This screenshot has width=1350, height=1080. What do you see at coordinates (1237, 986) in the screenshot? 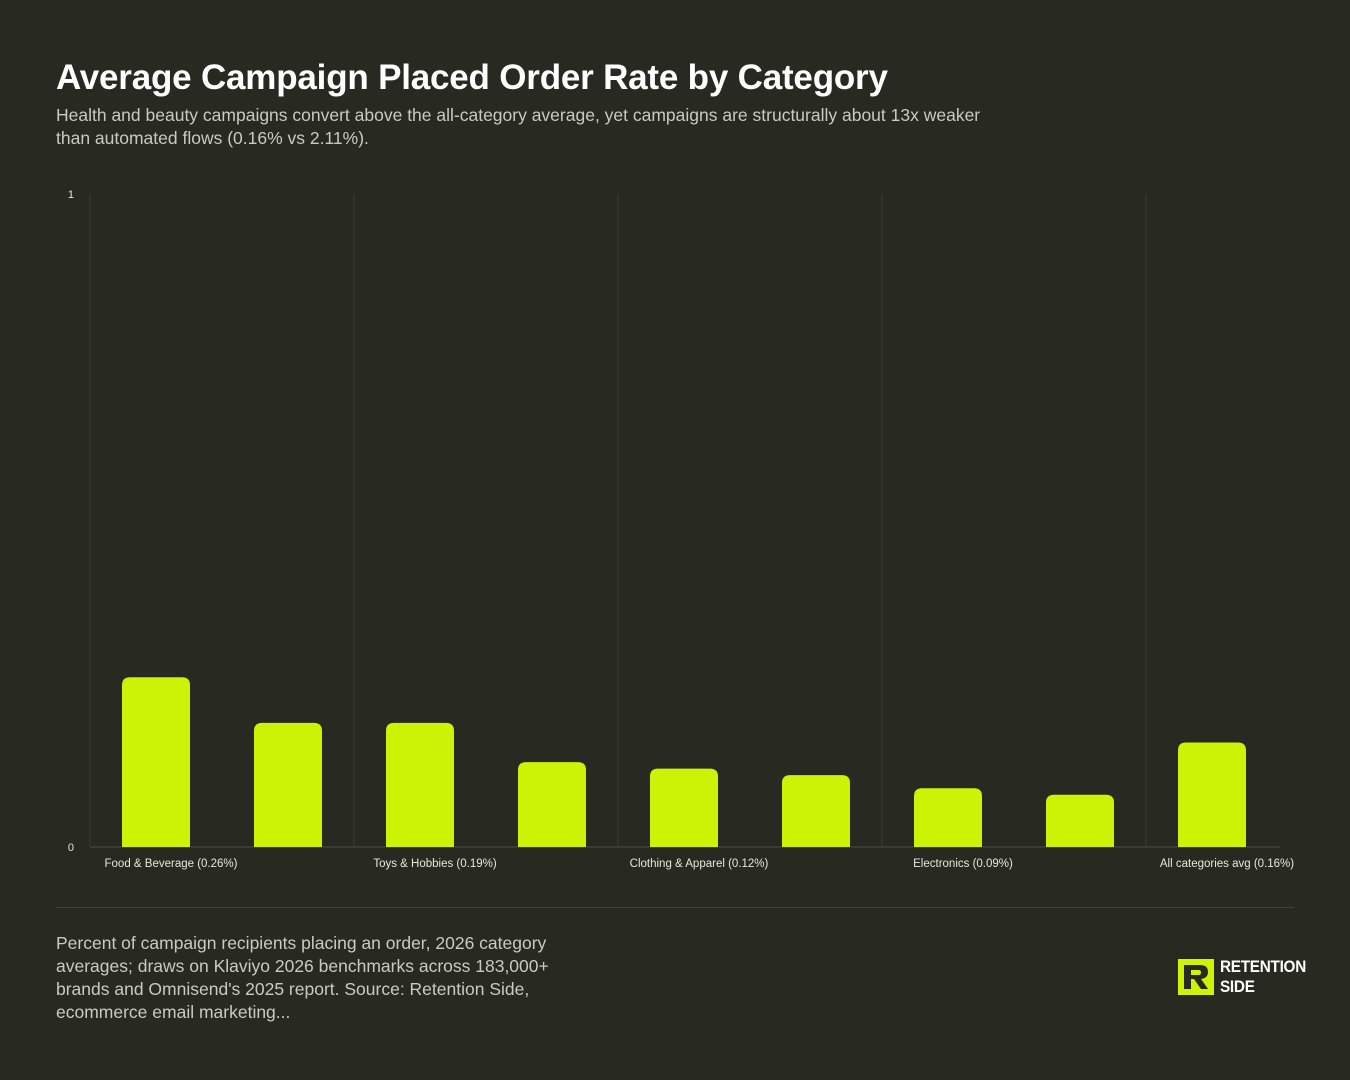
I see `logo-text-line2: SIDE` at bounding box center [1237, 986].